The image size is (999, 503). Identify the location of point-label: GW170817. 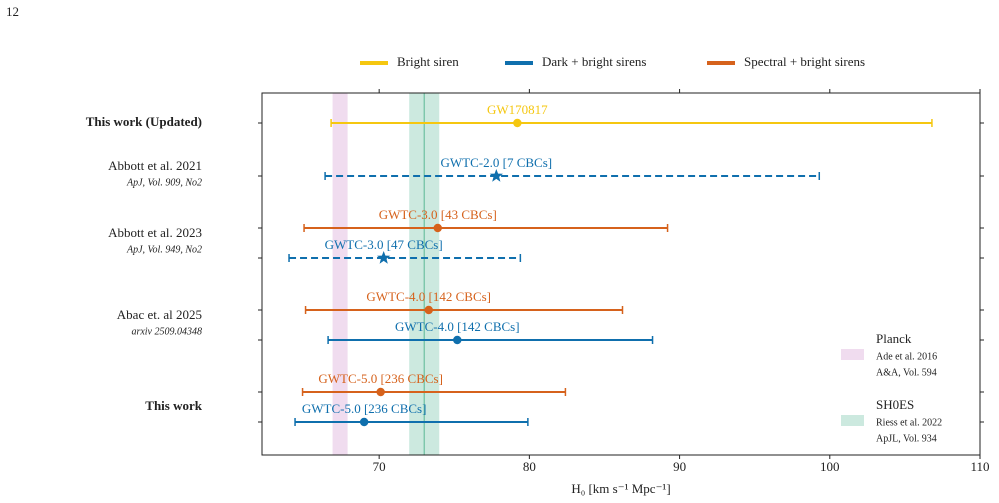
(517, 109).